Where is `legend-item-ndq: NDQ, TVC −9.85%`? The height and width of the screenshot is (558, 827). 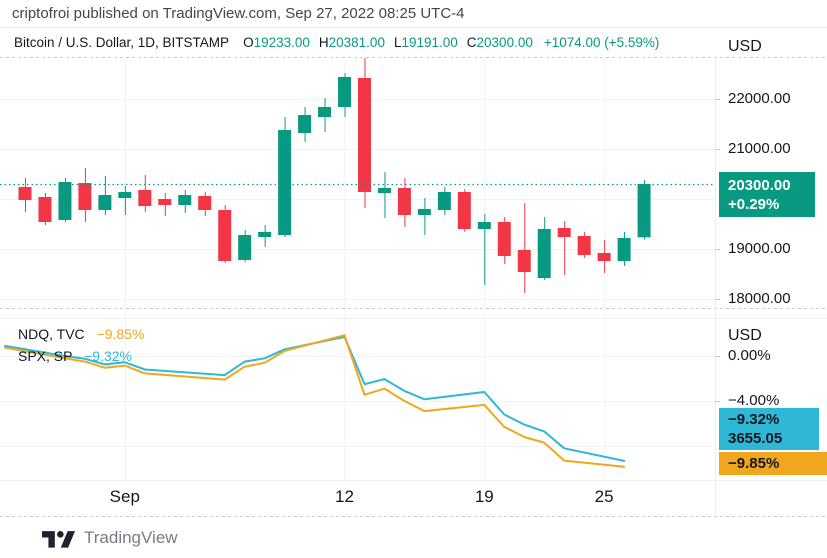
legend-item-ndq: NDQ, TVC −9.85% is located at coordinates (81, 334).